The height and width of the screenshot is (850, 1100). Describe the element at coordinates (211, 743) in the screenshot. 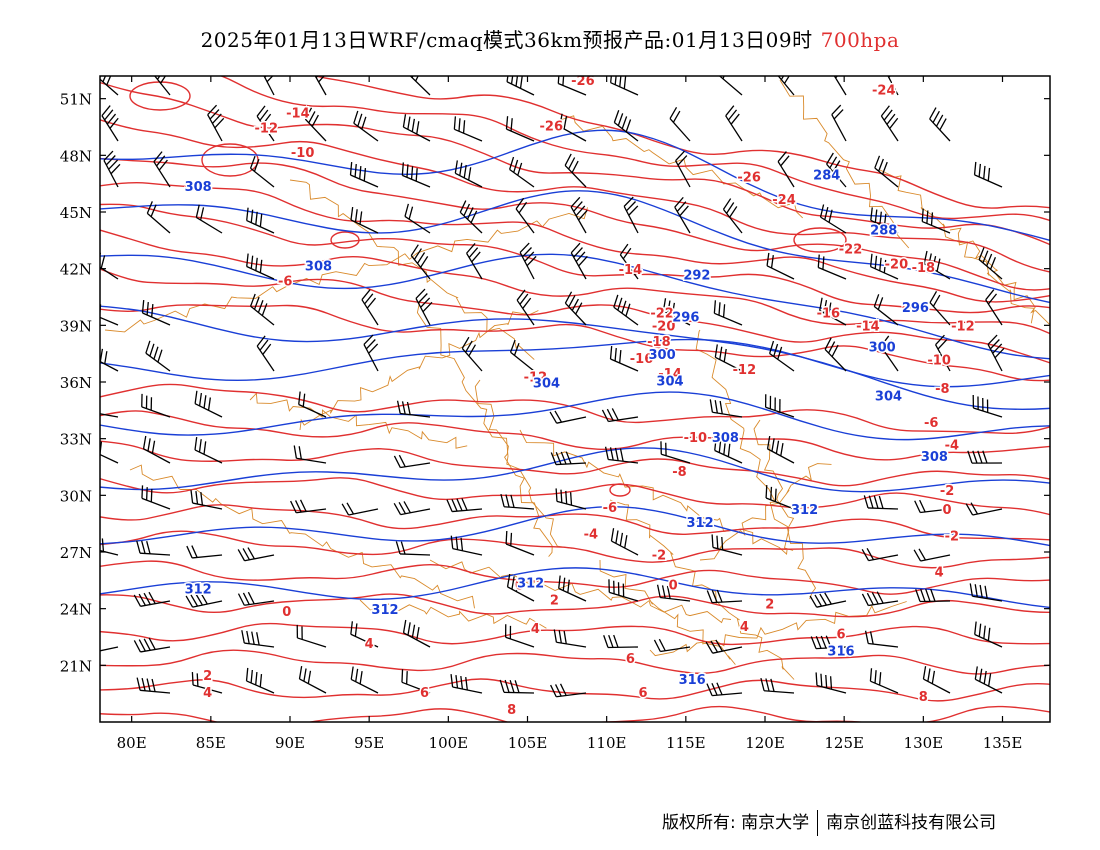

I see `lon-label: 85E` at that location.